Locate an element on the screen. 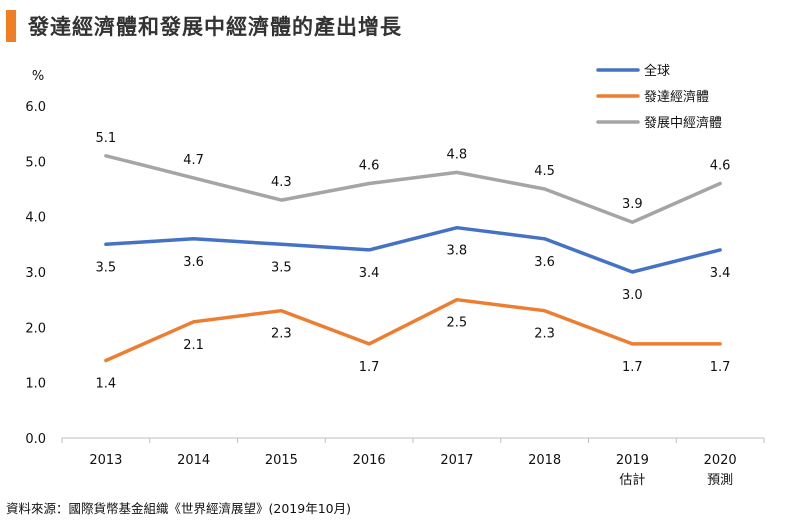  y-axis-unit-label: % is located at coordinates (38, 76).